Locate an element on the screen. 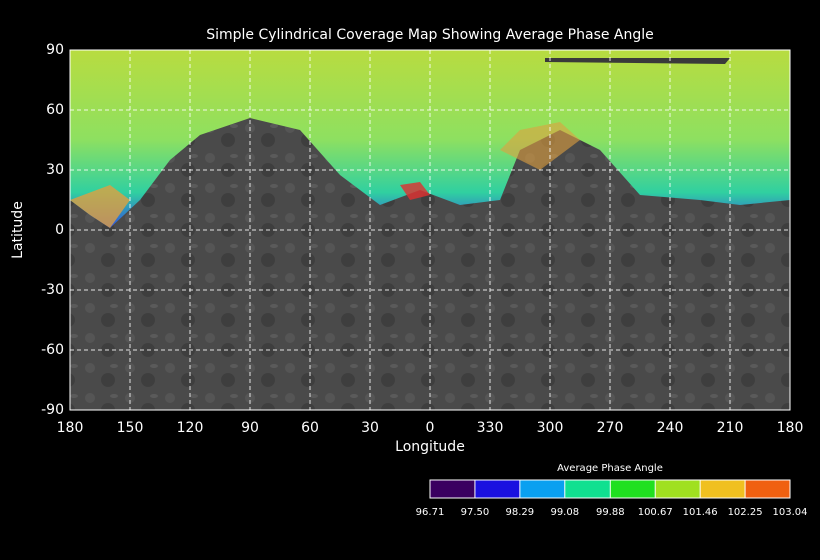 The height and width of the screenshot is (560, 820). colorbar-tick-label: 97.50 is located at coordinates (475, 512).